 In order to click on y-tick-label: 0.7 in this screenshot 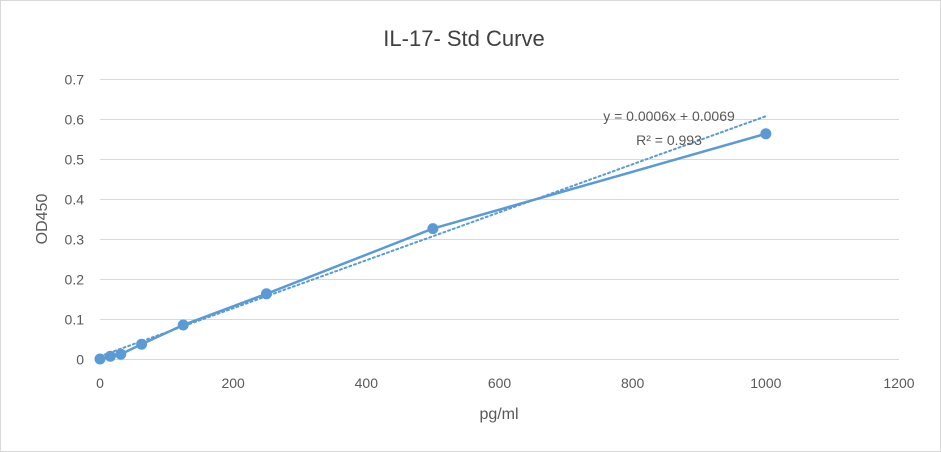, I will do `click(75, 80)`.